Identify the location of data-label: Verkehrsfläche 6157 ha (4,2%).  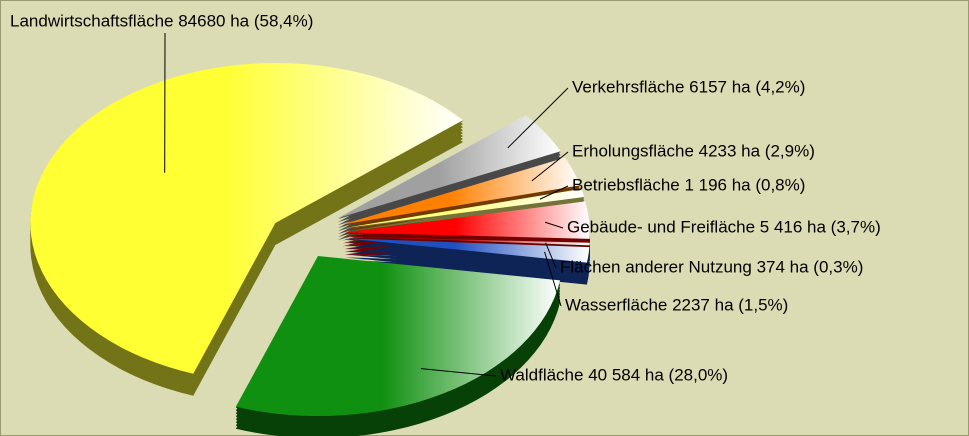
(688, 86).